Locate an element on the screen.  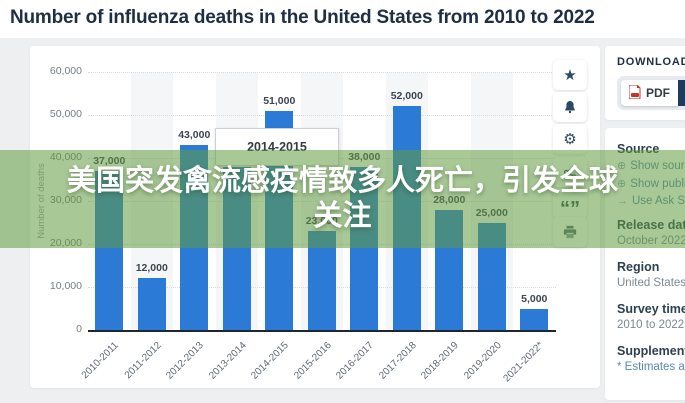
overlay-headline-line2: 关注 is located at coordinates (342, 216).